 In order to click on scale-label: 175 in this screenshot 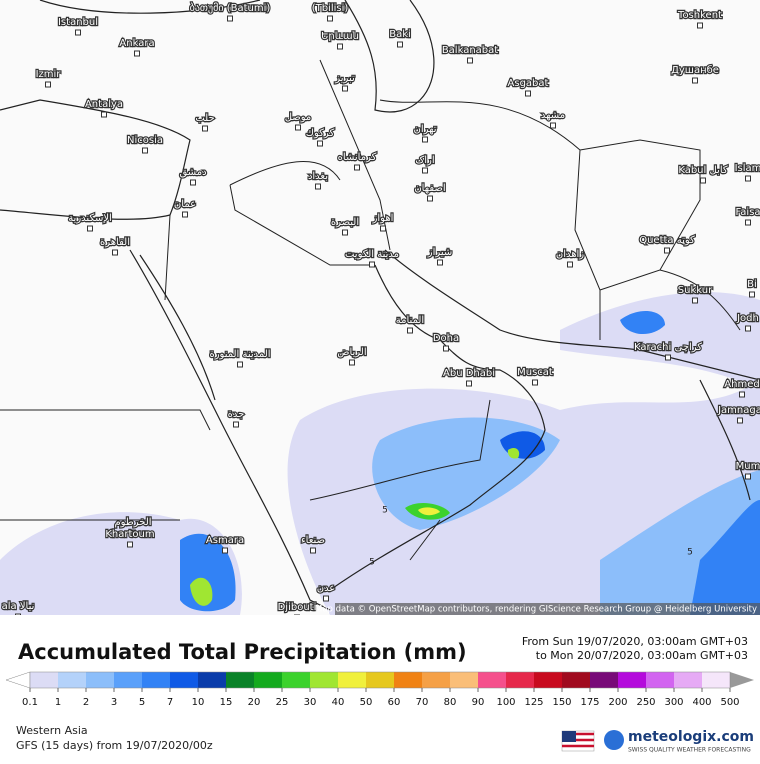, I will do `click(589, 702)`.